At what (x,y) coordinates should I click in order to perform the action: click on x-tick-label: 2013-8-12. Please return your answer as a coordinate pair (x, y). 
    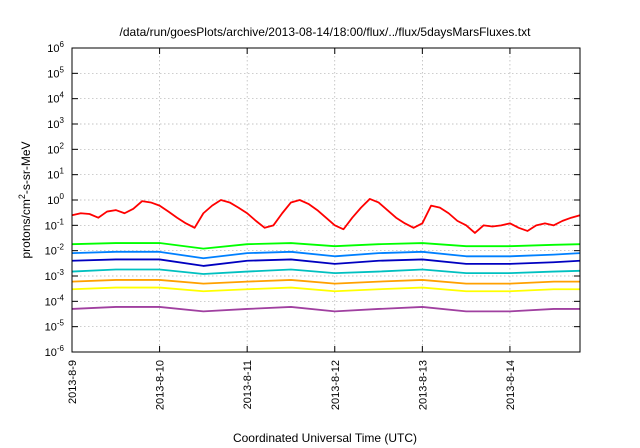
    Looking at the image, I should click on (336, 385).